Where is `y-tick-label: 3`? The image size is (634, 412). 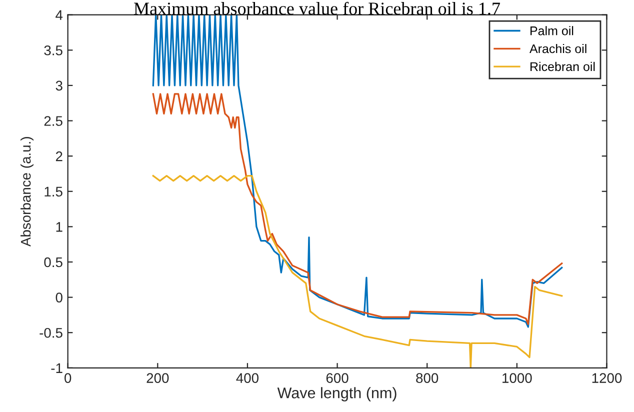 y-tick-label: 3 is located at coordinates (59, 85).